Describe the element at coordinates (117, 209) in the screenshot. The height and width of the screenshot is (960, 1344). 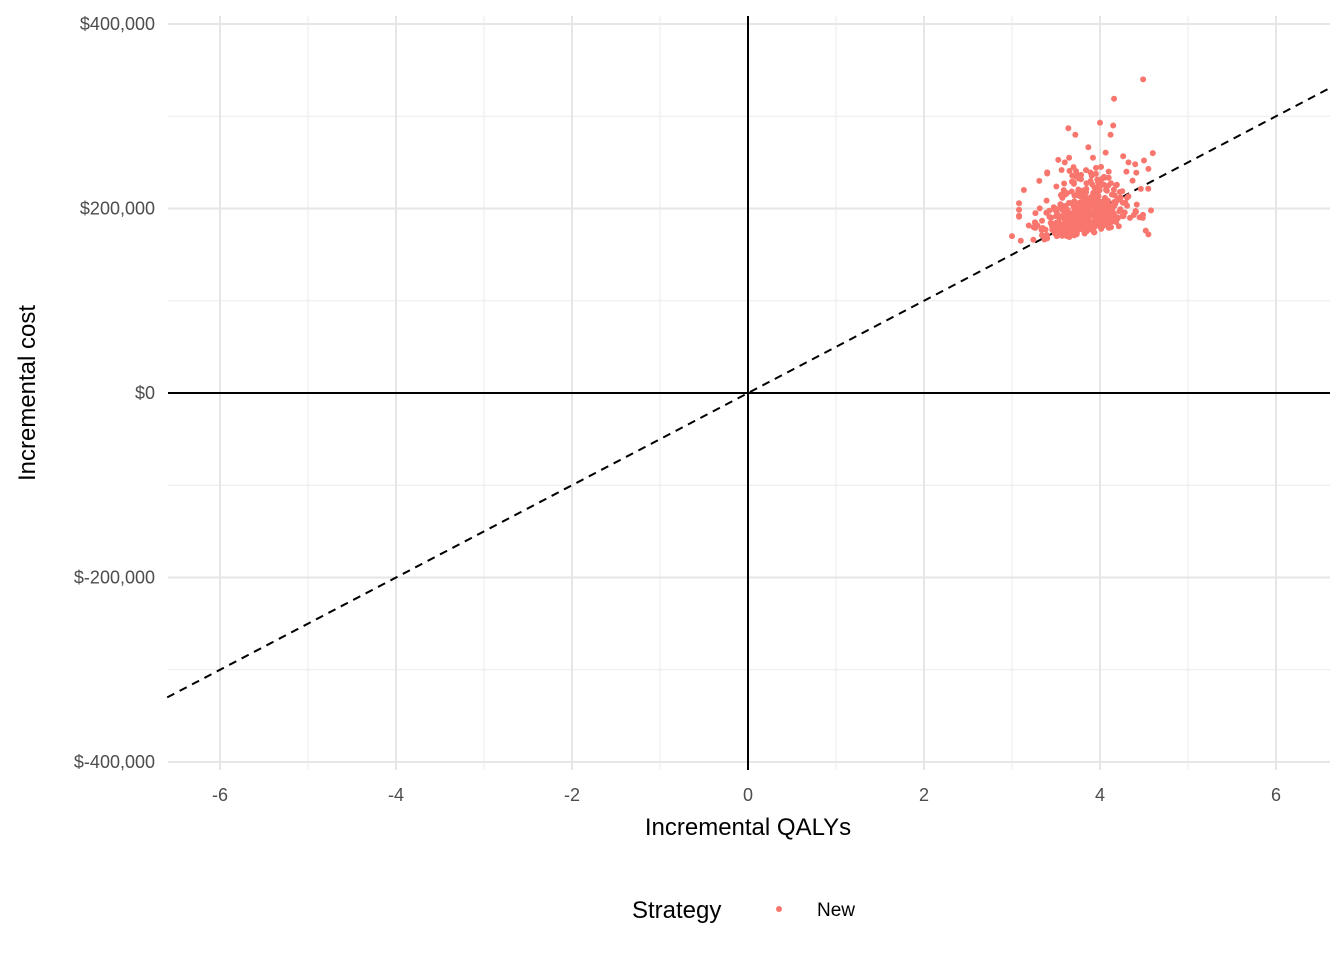
I see `y-tick-label: $200,000` at that location.